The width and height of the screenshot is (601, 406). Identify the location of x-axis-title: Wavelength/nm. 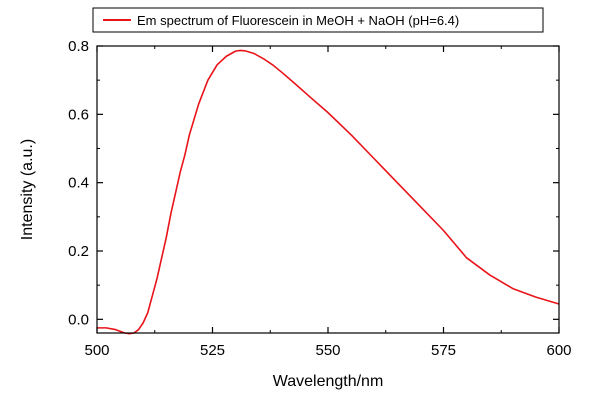
(328, 381).